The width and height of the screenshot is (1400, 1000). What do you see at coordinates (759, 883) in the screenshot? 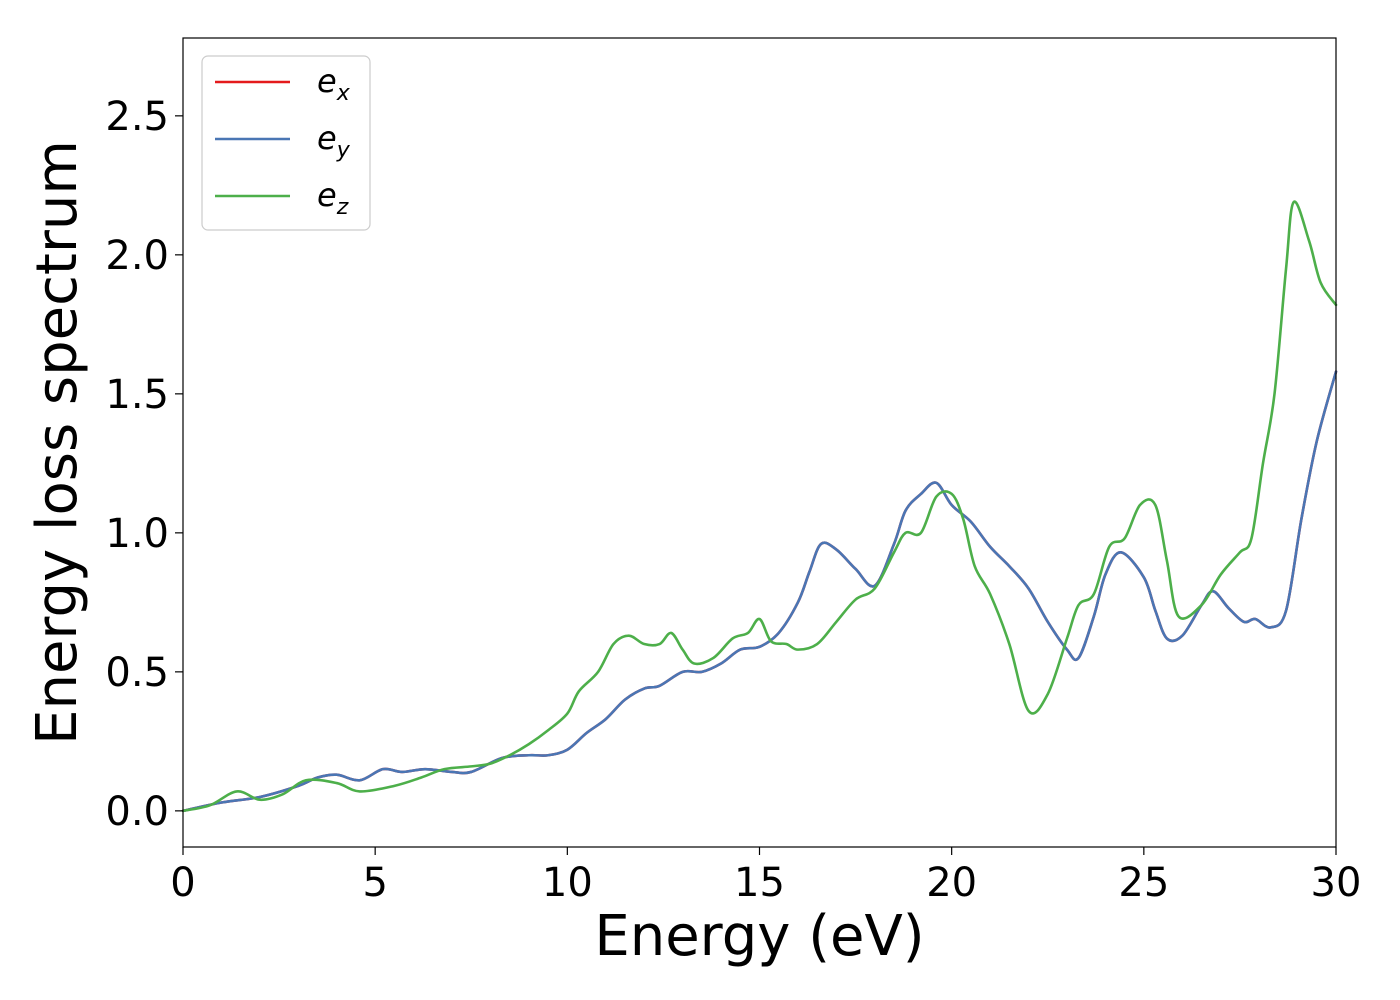
I see `x-tick-label: 15` at bounding box center [759, 883].